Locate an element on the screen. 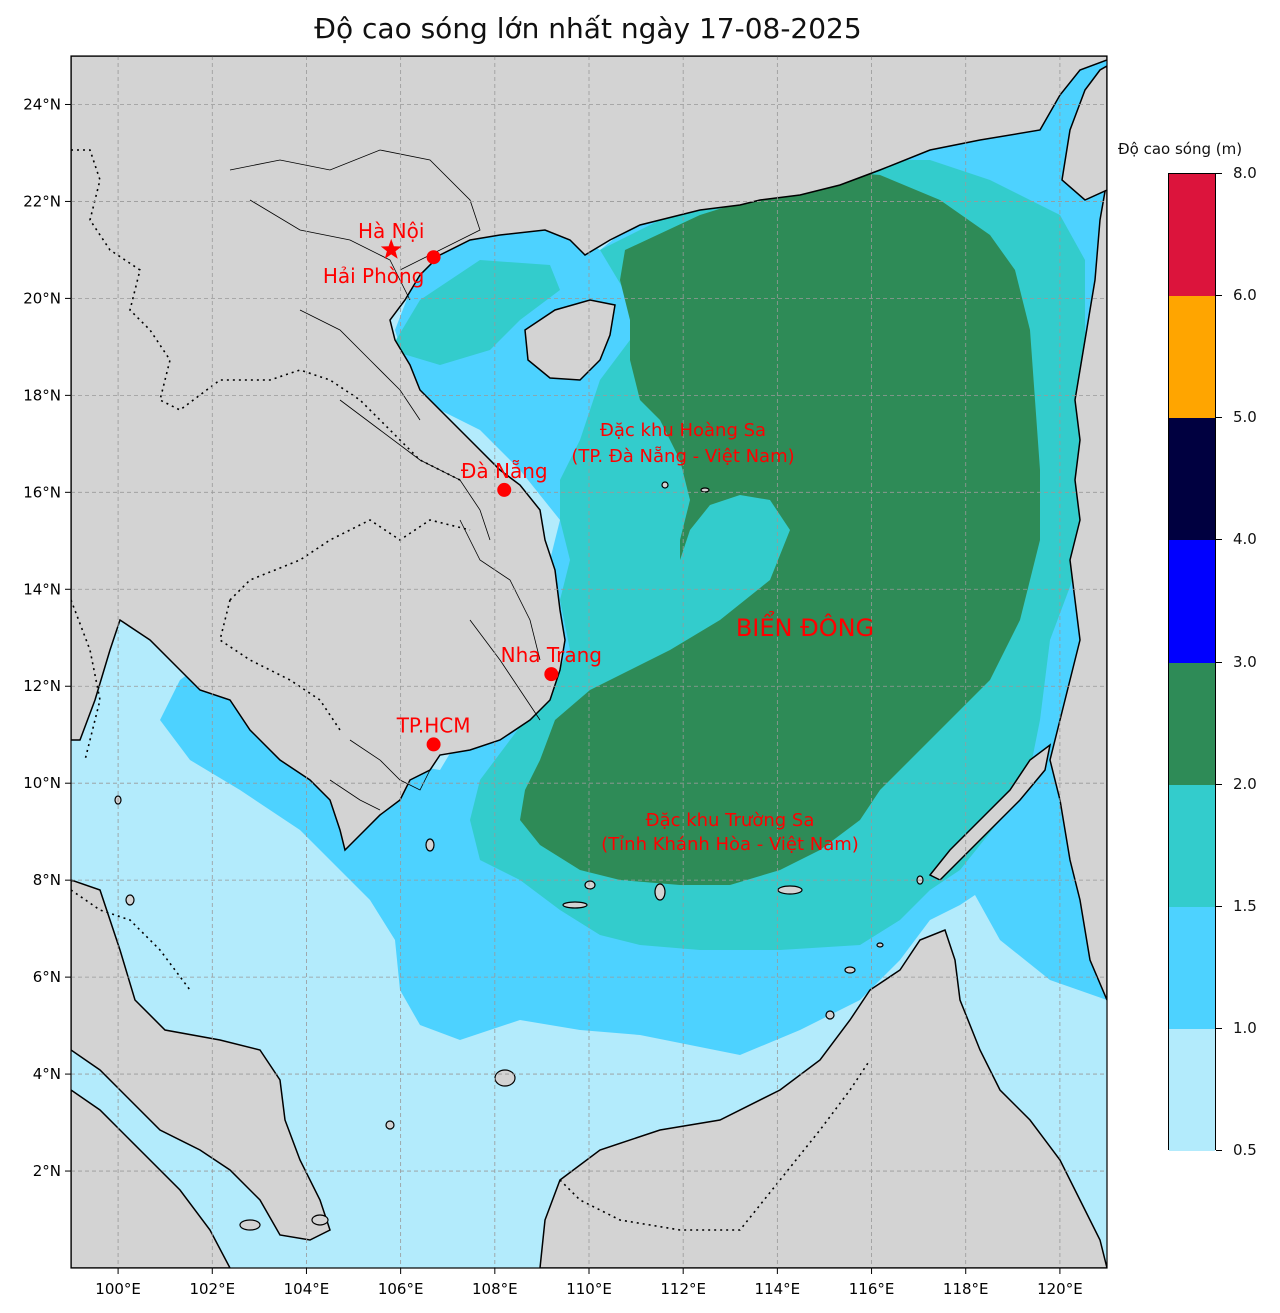  colorbar-tick-label: 1.0 is located at coordinates (1245, 1027).